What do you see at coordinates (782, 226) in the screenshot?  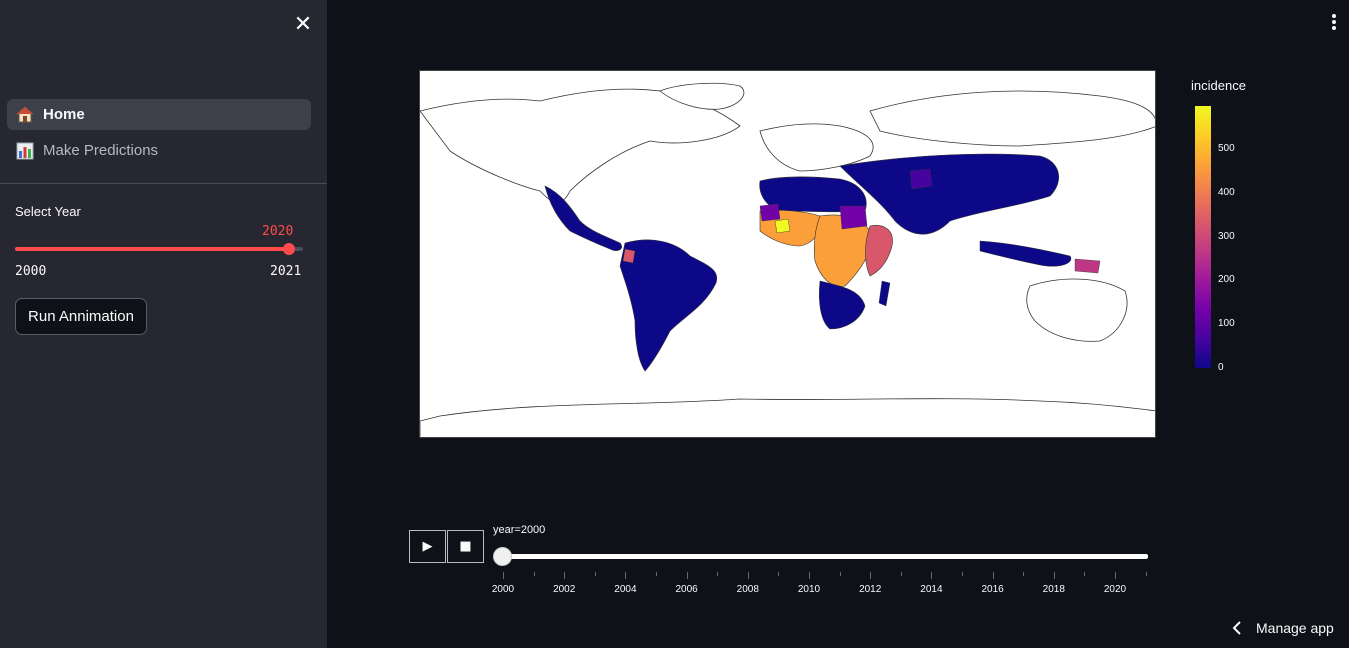 I see `burkina-faso-shape` at bounding box center [782, 226].